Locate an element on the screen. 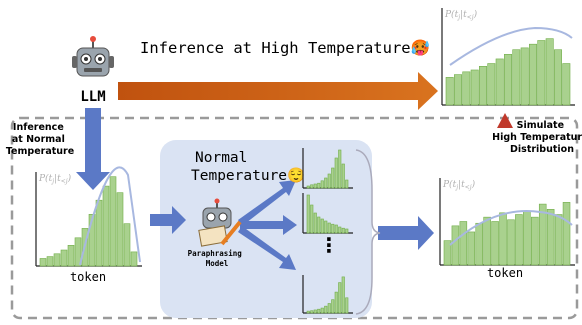 The image size is (582, 325). right-caption: Simulate High Temperature Distribution is located at coordinates (537, 137).